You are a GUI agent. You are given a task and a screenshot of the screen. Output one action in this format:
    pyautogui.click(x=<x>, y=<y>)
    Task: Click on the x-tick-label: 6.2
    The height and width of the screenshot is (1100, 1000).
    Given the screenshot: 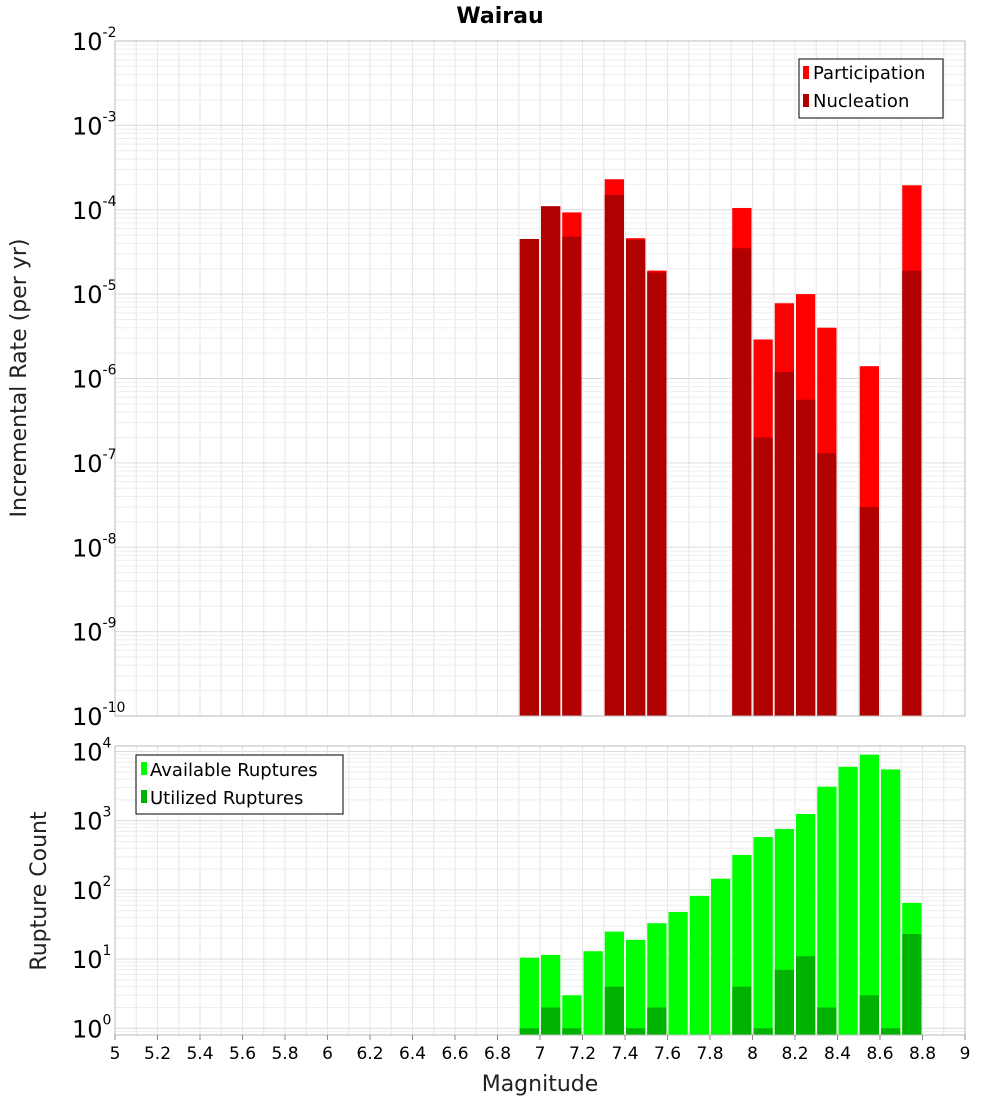 What is the action you would take?
    pyautogui.click(x=369, y=1054)
    